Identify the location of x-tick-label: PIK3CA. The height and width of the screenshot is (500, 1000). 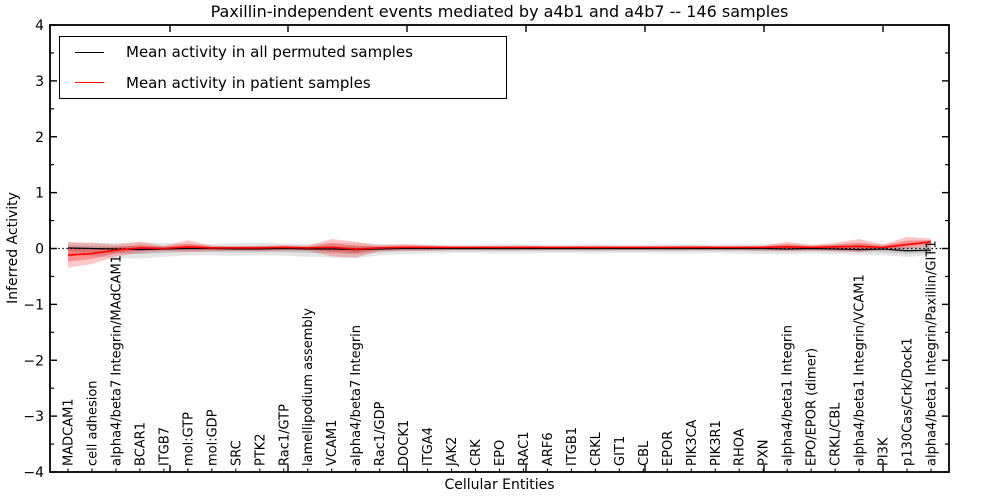
(692, 442).